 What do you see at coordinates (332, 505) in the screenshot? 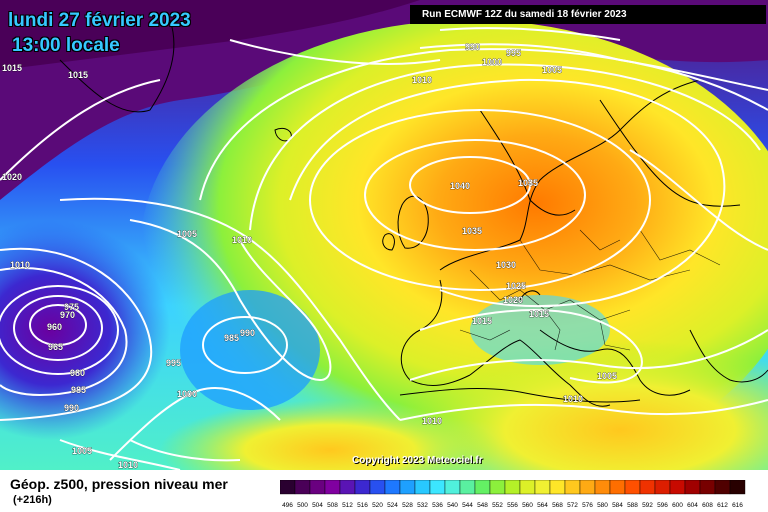
I see `color-scale-label: 508` at bounding box center [332, 505].